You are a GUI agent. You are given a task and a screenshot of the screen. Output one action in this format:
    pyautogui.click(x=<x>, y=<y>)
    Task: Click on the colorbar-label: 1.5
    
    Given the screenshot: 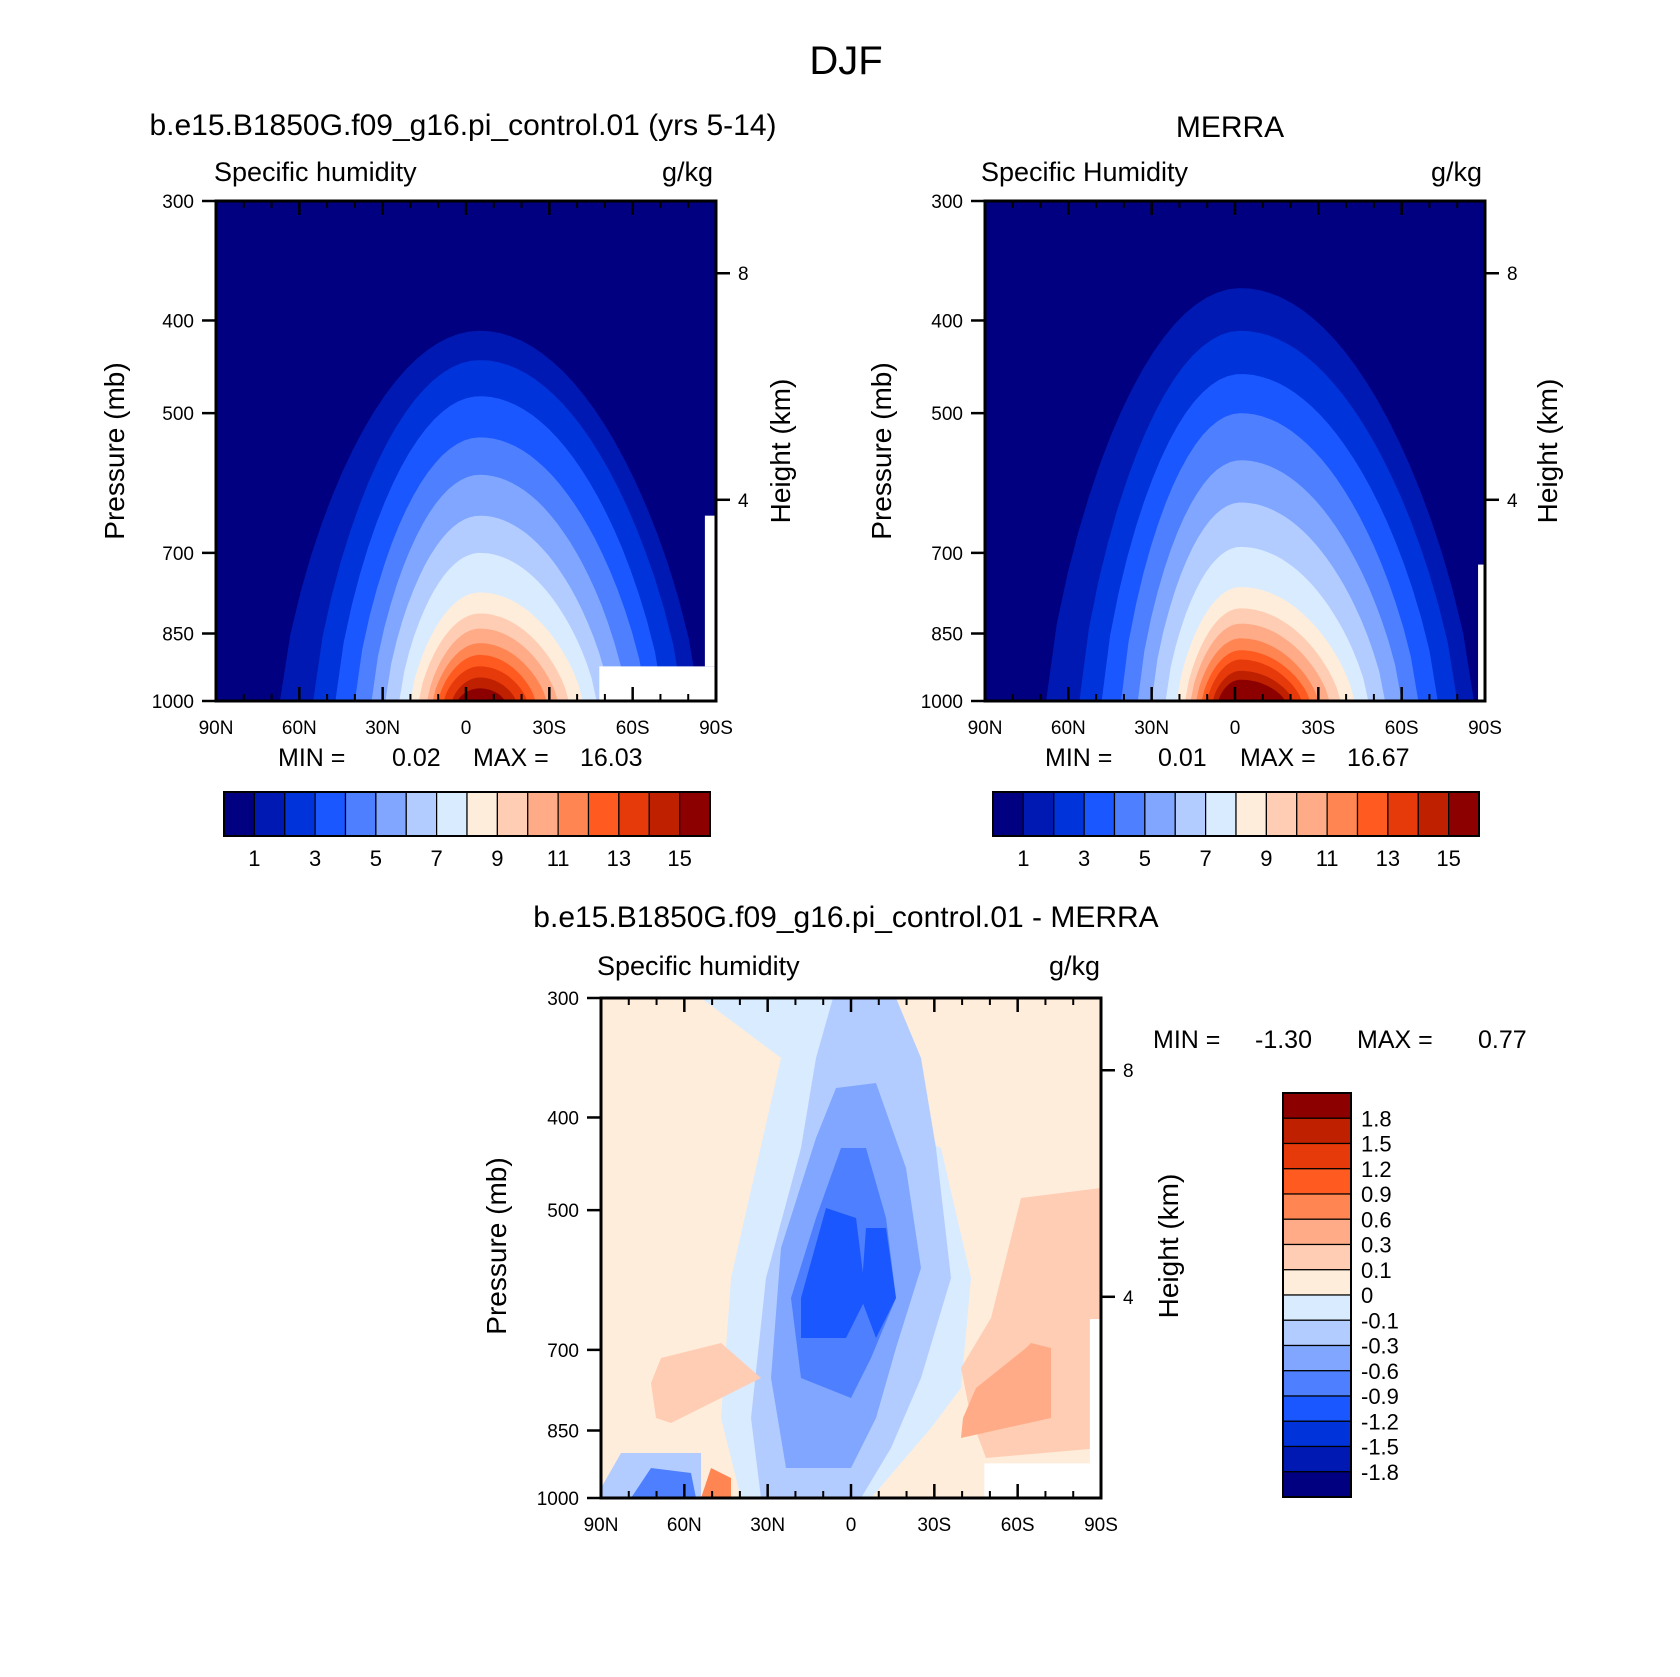 What is the action you would take?
    pyautogui.click(x=1376, y=1144)
    